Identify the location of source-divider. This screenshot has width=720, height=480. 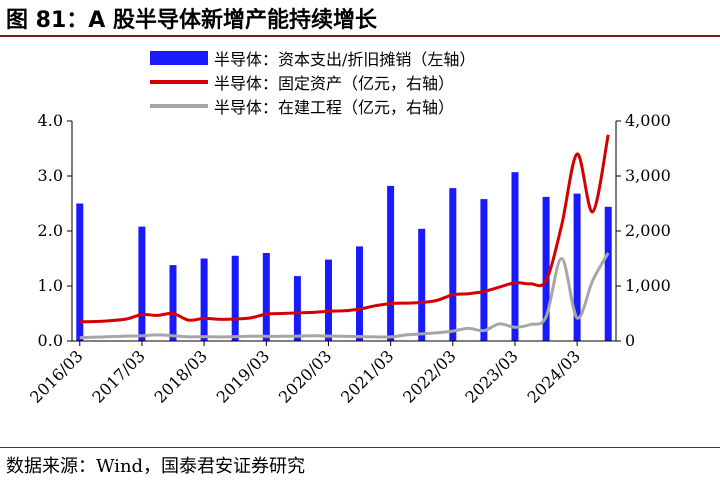
(360, 447).